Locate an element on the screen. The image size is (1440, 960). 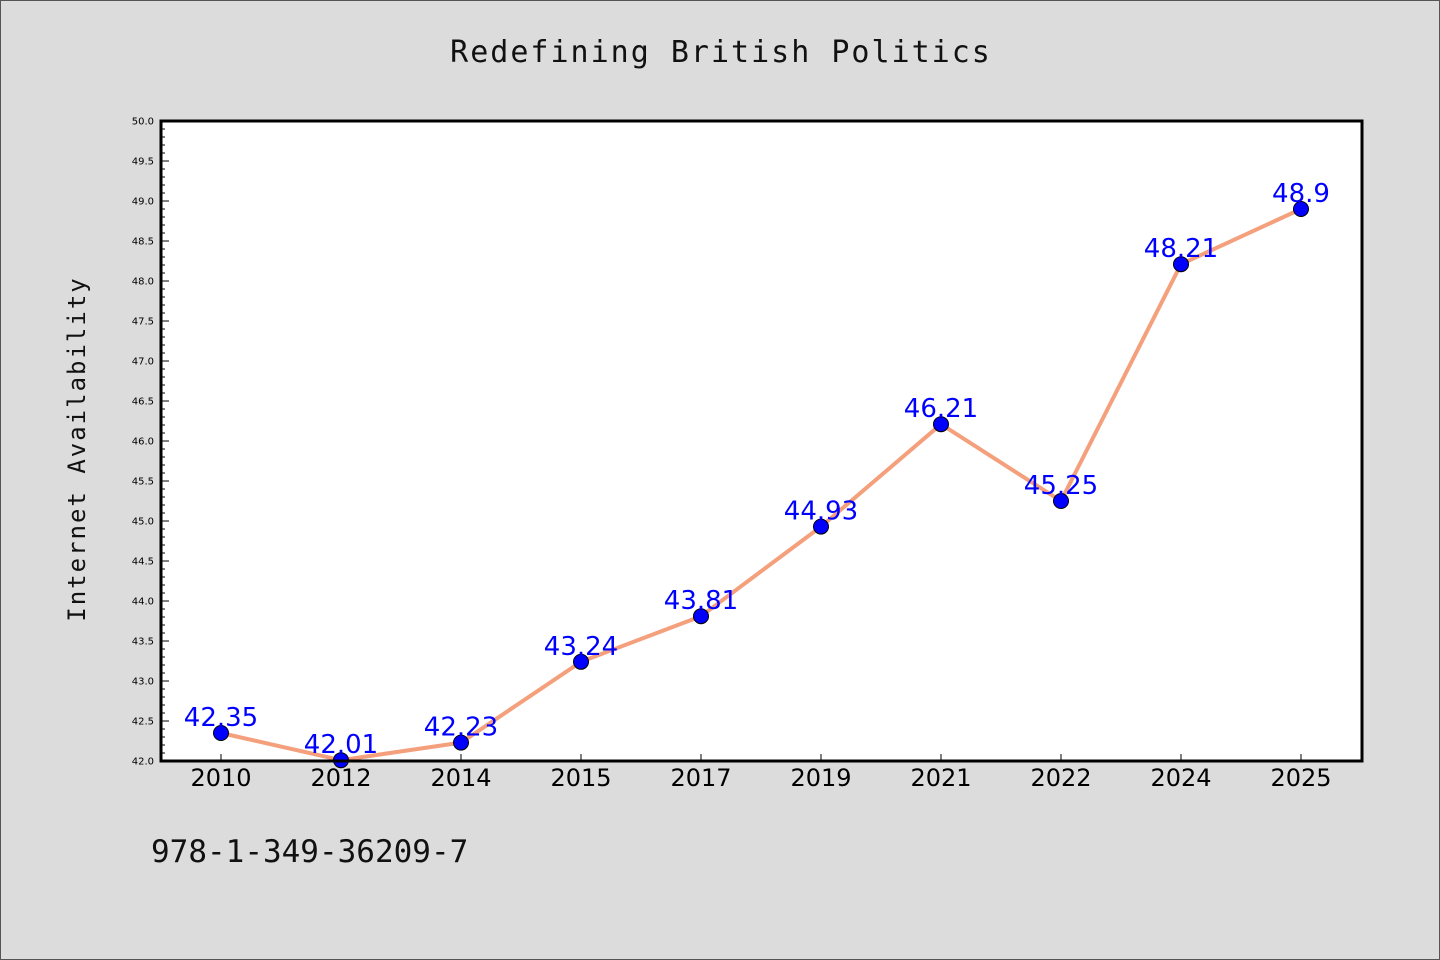
x-tick-label: 2019 is located at coordinates (820, 778).